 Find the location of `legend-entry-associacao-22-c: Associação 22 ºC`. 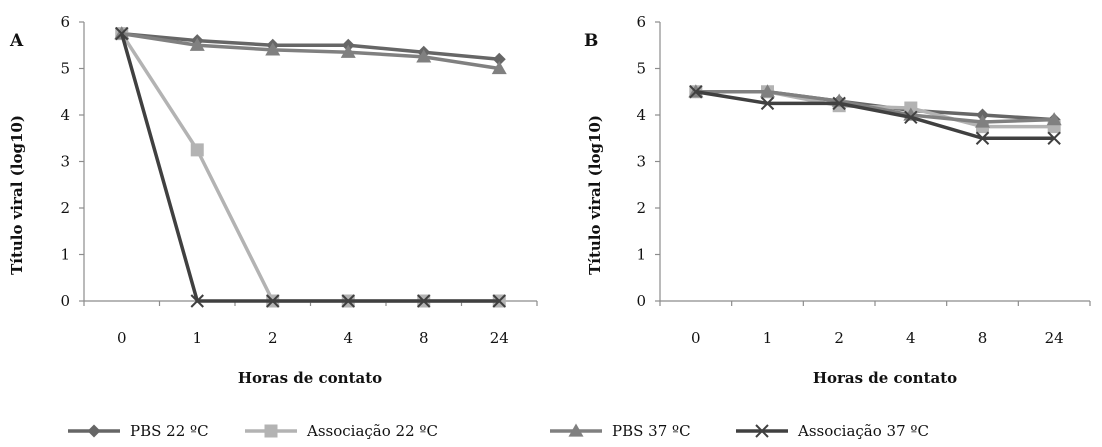

legend-entry-associacao-22-c: Associação 22 ºC is located at coordinates (341, 431).